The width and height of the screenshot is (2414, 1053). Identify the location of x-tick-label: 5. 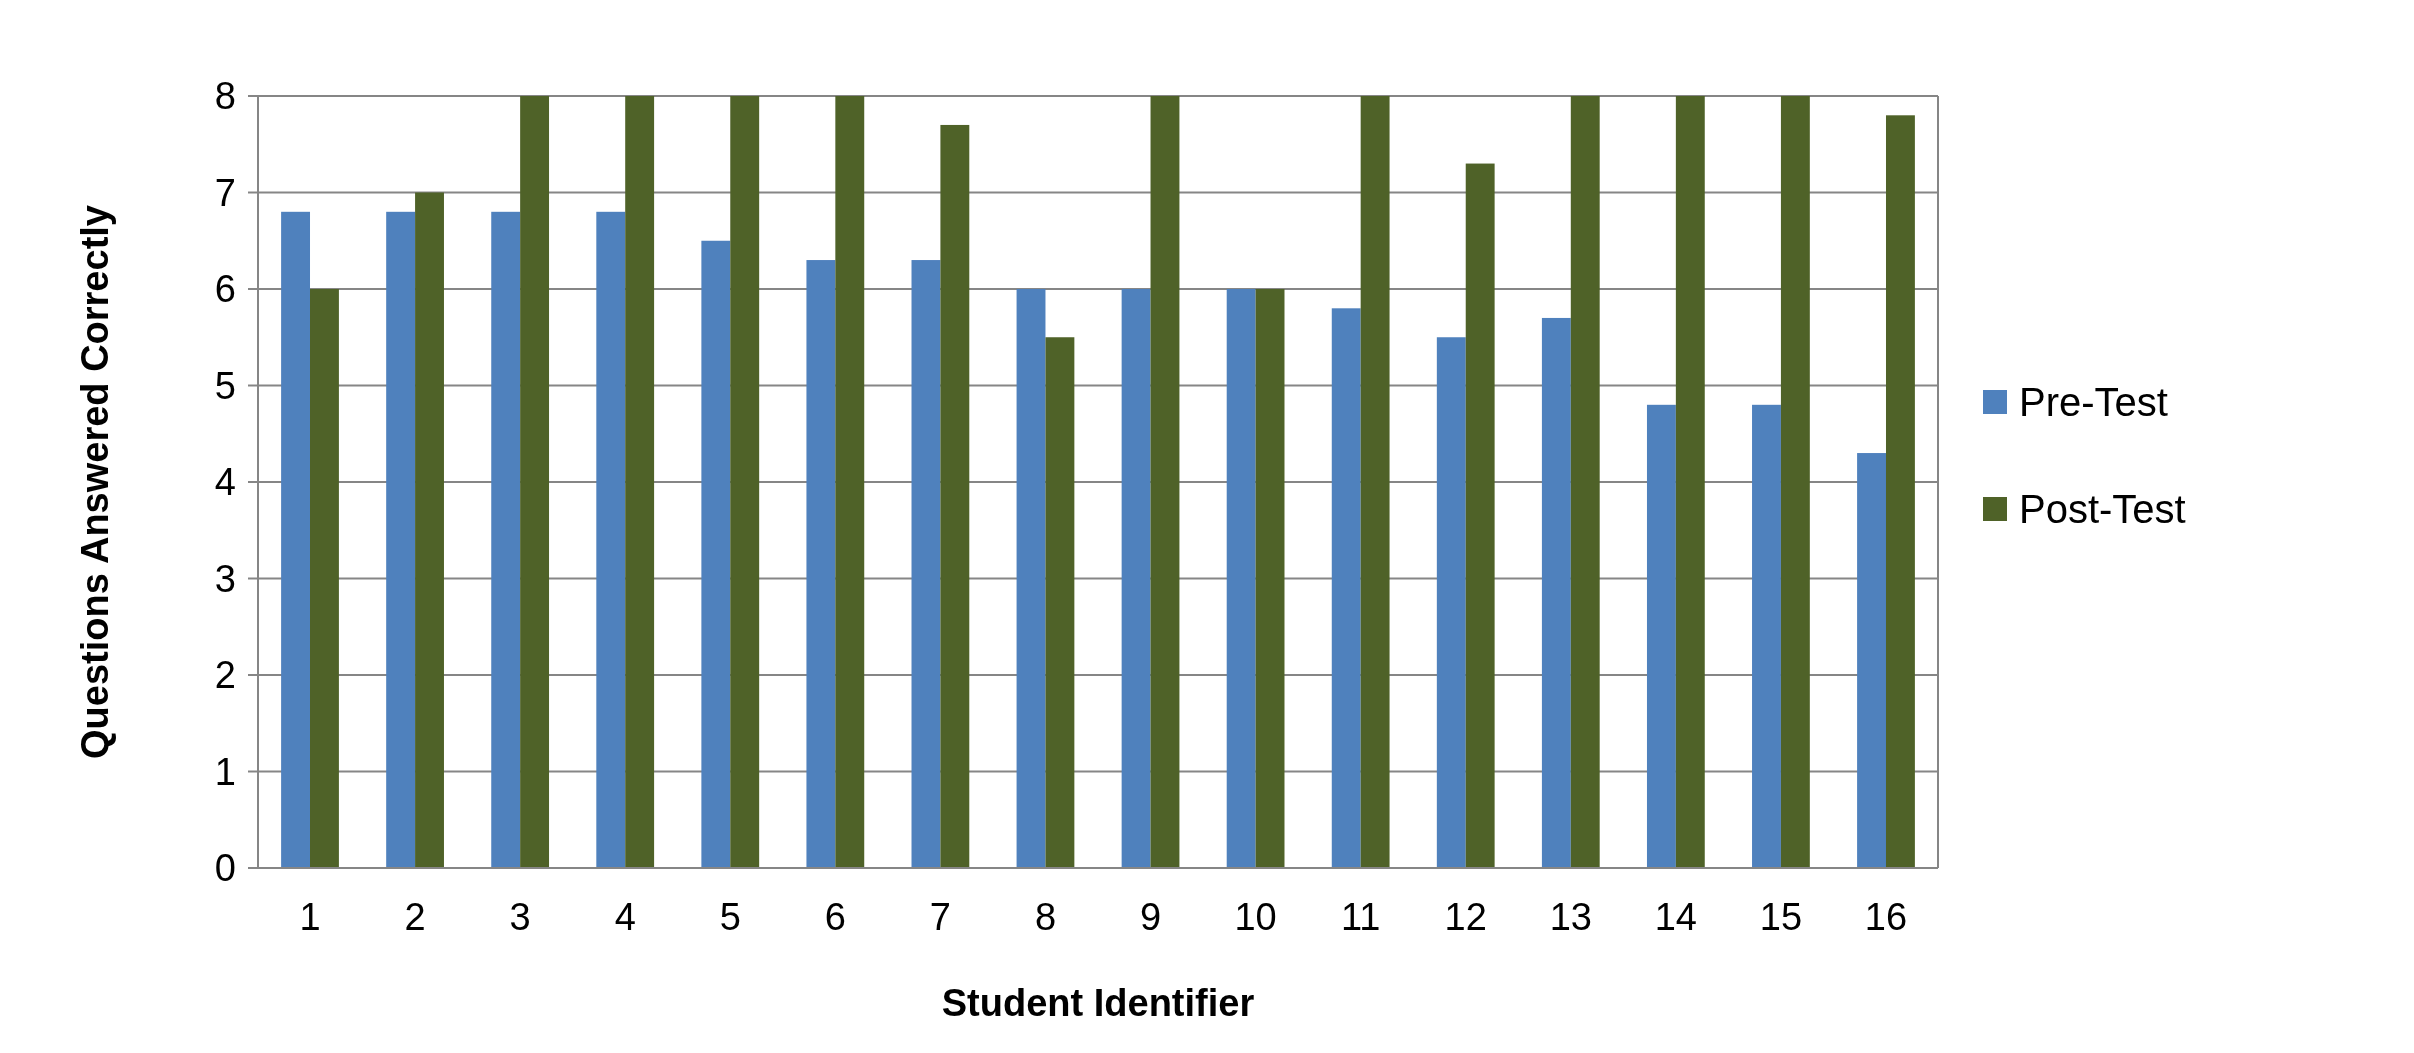
(730, 917).